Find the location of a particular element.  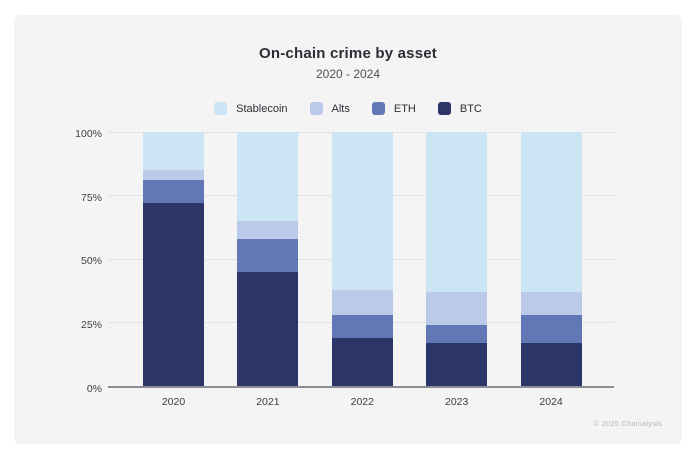

chart-subtitle: 2020 - 2024 is located at coordinates (348, 74).